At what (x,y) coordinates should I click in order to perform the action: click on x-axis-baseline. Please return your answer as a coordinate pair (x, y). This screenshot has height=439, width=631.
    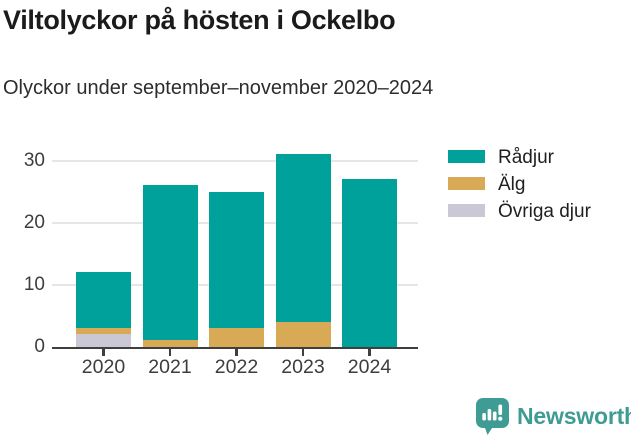
    Looking at the image, I should click on (235, 347).